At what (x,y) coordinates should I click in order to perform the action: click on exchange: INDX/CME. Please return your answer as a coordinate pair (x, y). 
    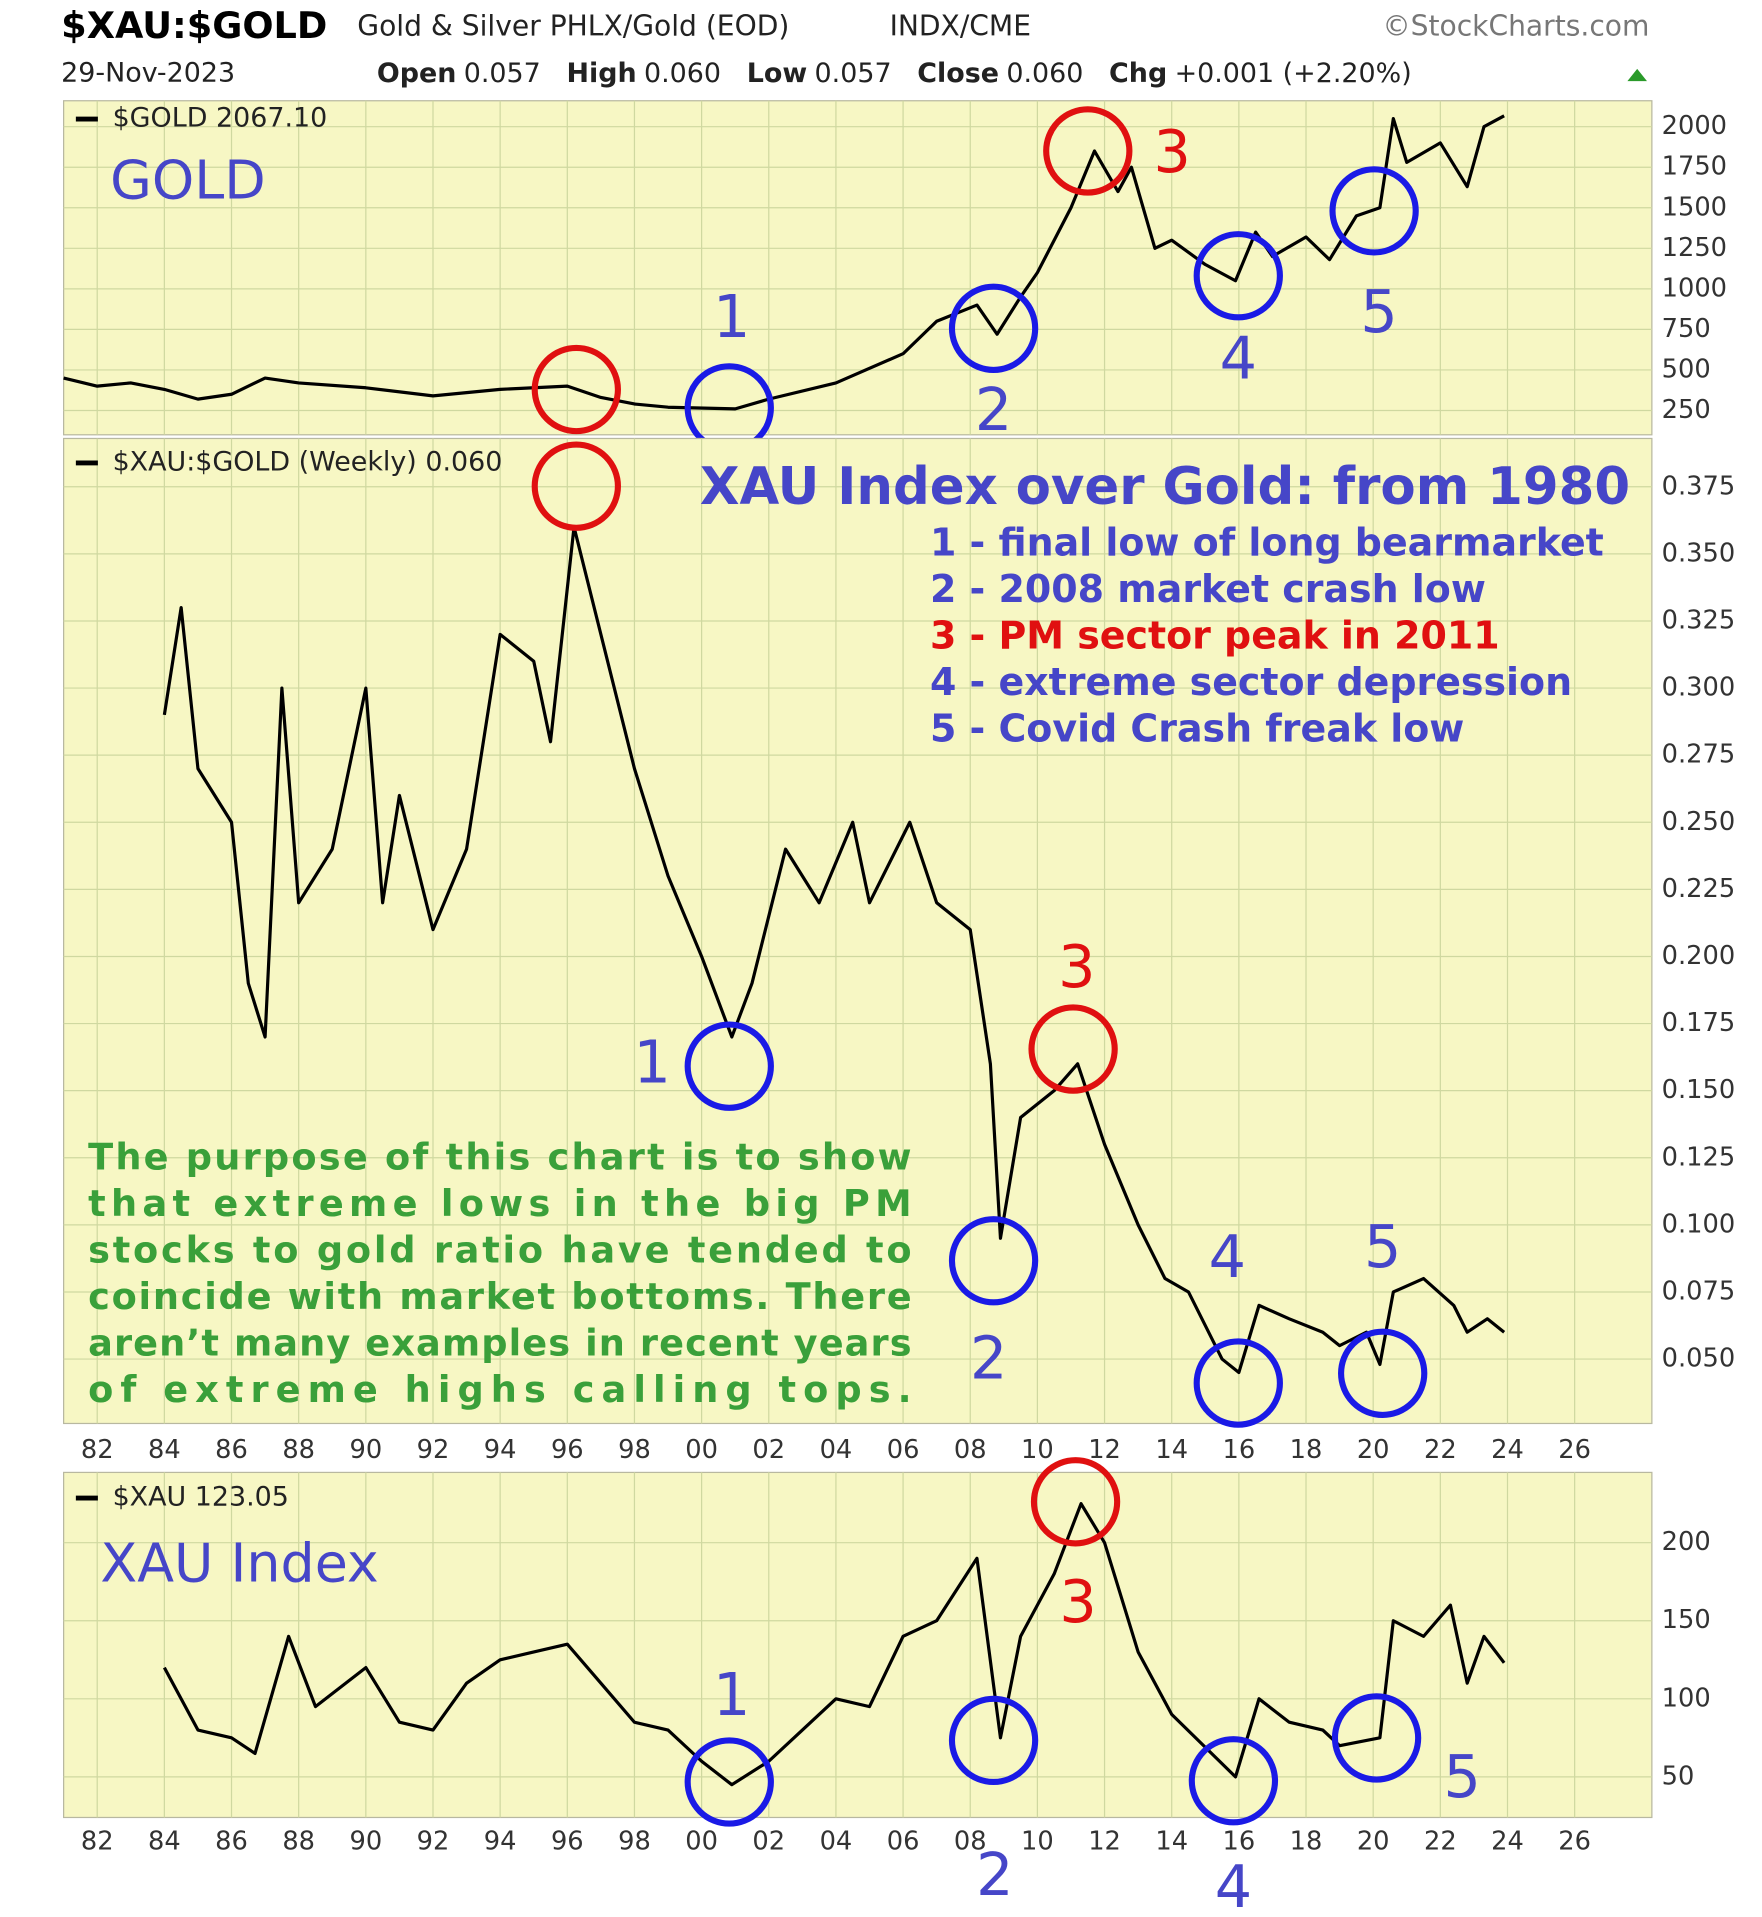
    Looking at the image, I should click on (960, 25).